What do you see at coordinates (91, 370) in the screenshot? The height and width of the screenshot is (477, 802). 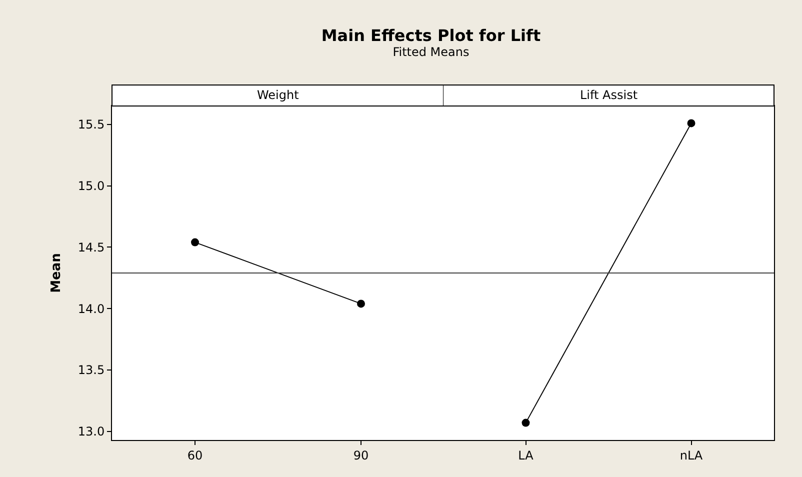 I see `y-tick-label: 13.5` at bounding box center [91, 370].